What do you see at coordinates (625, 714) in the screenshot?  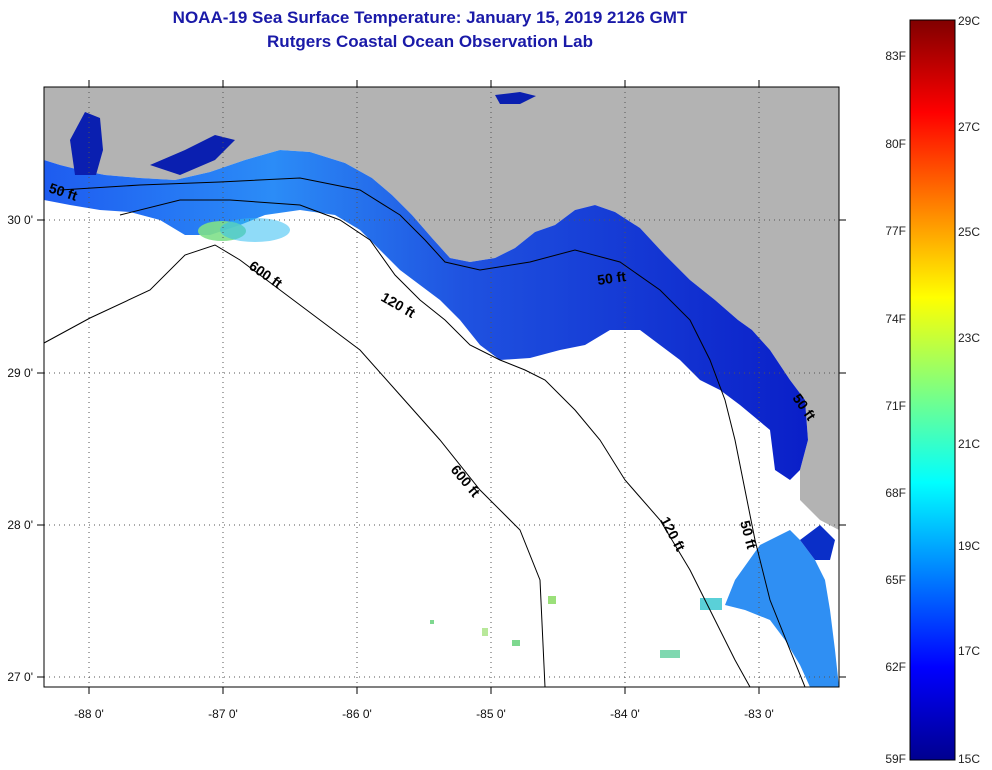 I see `lon-label-84: -84 0'` at bounding box center [625, 714].